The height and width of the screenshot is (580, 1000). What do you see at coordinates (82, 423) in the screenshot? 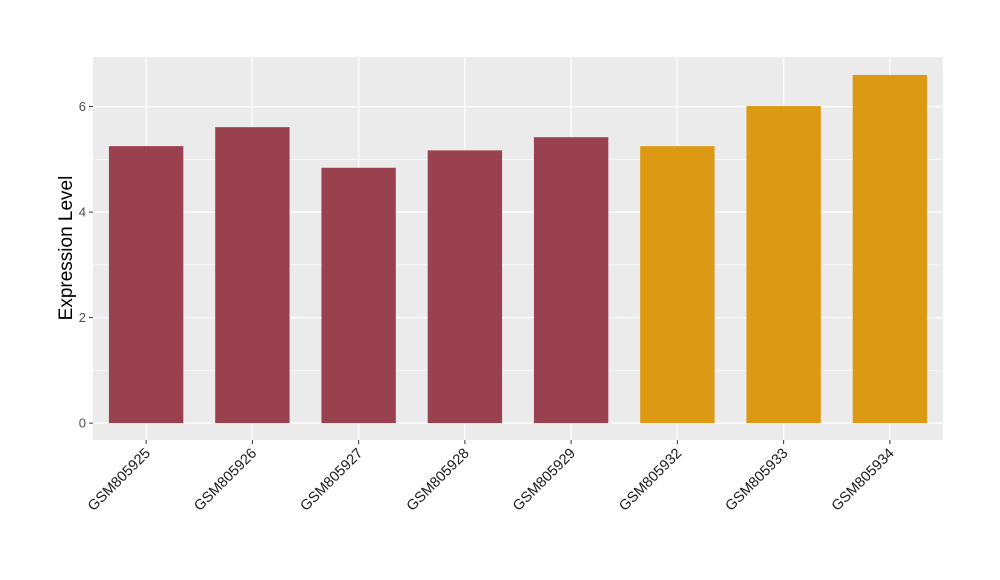
I see `y-tick-label: 0` at bounding box center [82, 423].